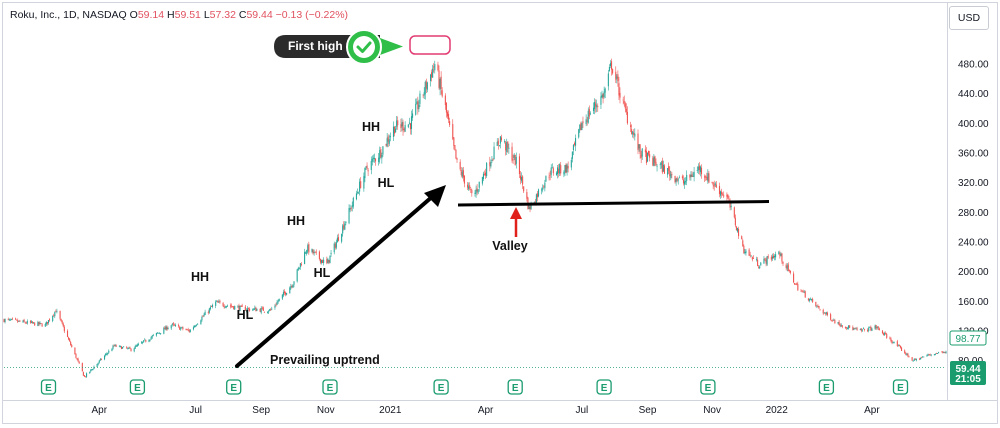 Image resolution: width=1000 pixels, height=428 pixels. What do you see at coordinates (582, 410) in the screenshot?
I see `x-tick-label-6: Jul` at bounding box center [582, 410].